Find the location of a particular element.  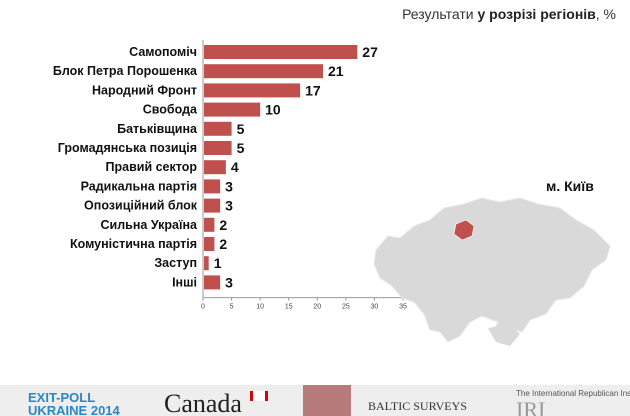

iri-caption: The International Republican Institute is located at coordinates (573, 393).